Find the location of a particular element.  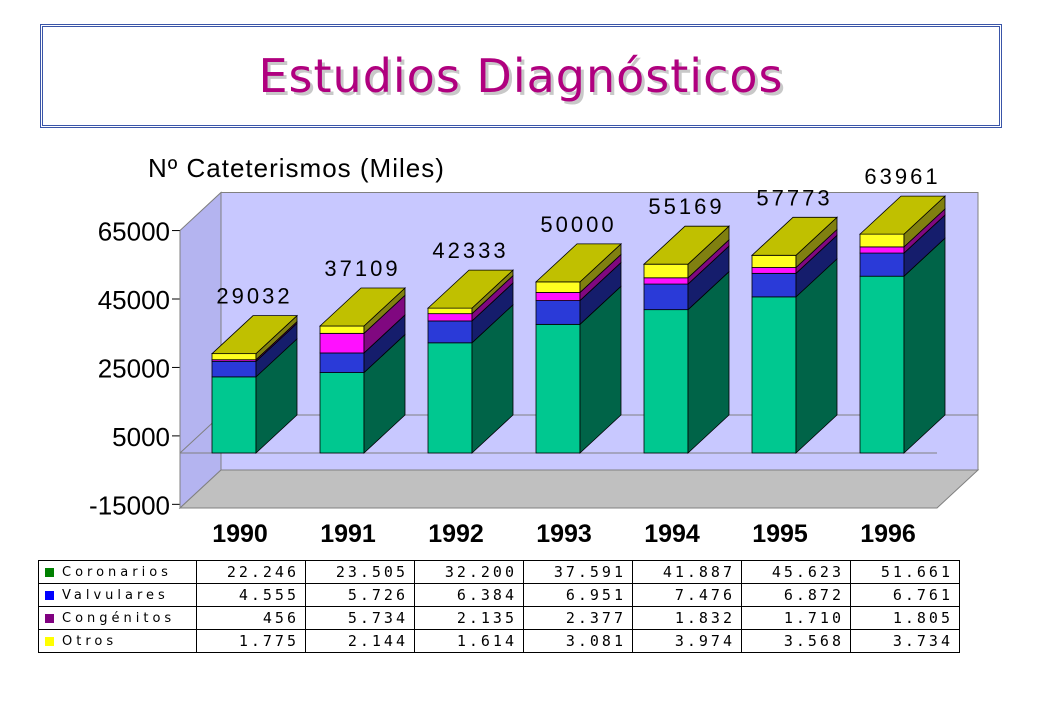

table-cell: 2.135 is located at coordinates (469, 618).